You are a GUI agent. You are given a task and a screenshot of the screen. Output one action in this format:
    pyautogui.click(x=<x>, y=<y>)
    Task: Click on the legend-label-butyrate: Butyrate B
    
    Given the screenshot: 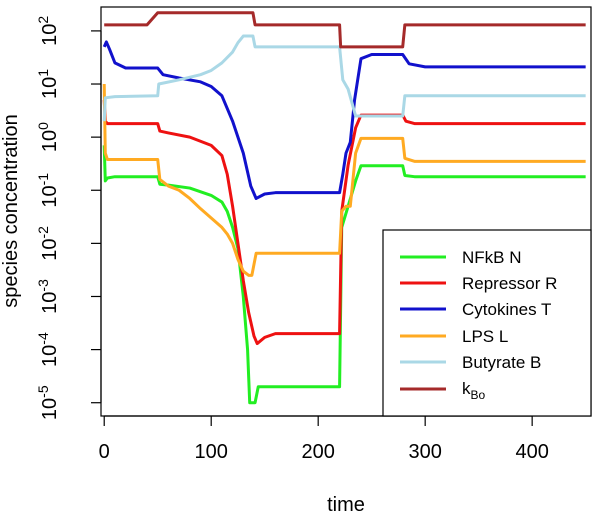 What is the action you would take?
    pyautogui.click(x=501, y=362)
    